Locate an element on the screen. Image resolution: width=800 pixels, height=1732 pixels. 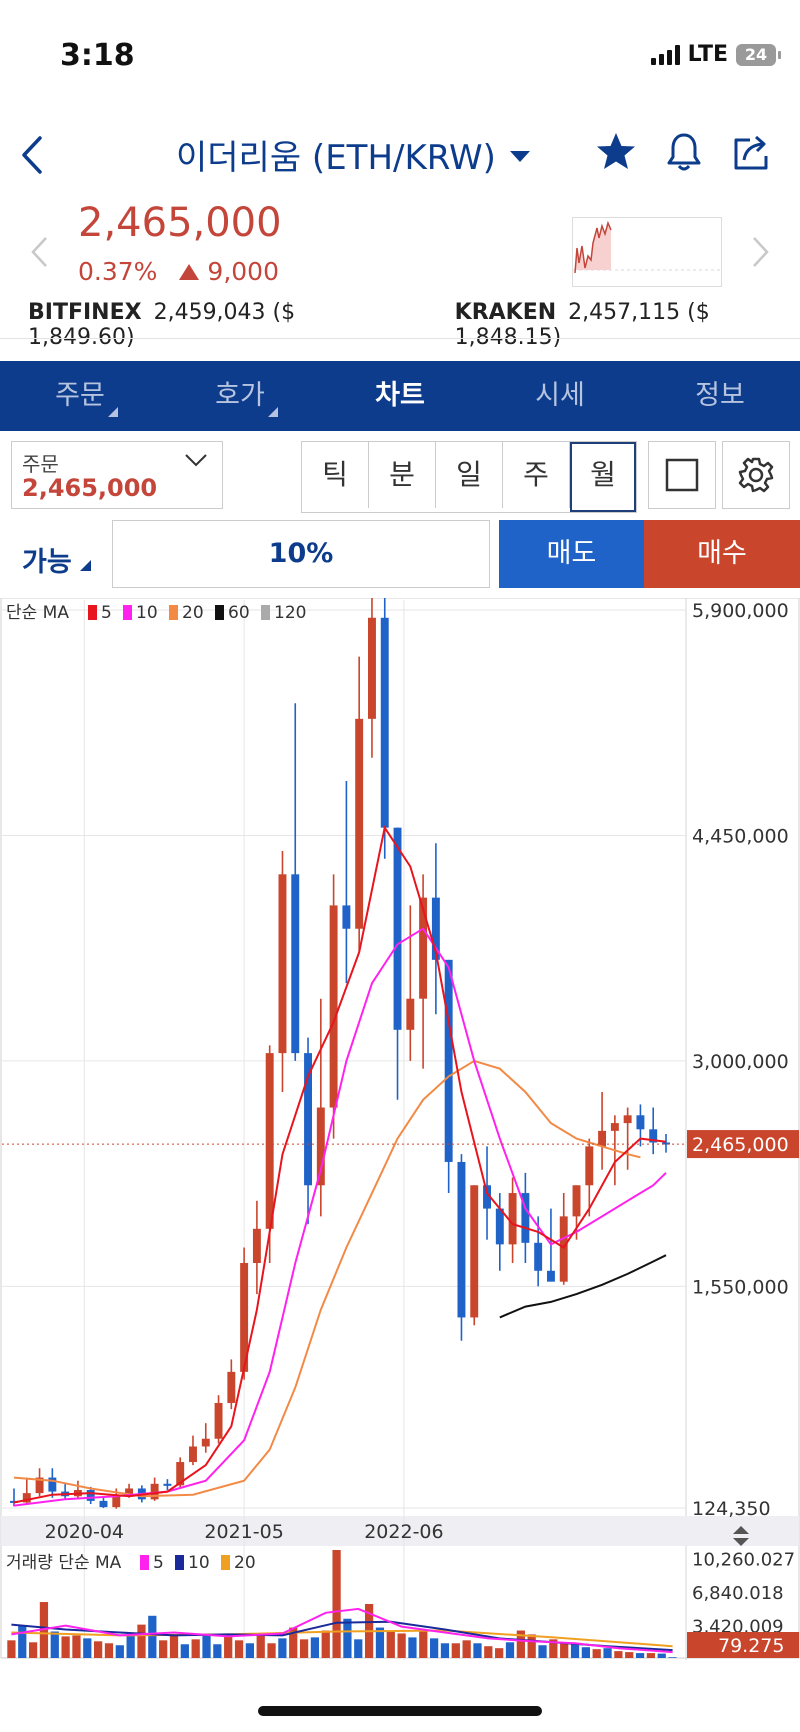
next-coin-icon is located at coordinates (760, 252).